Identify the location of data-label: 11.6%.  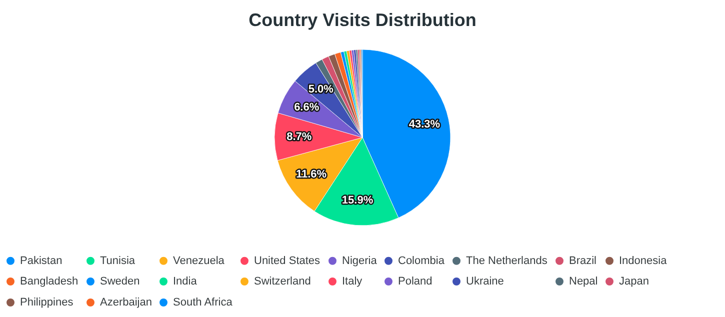
(311, 174).